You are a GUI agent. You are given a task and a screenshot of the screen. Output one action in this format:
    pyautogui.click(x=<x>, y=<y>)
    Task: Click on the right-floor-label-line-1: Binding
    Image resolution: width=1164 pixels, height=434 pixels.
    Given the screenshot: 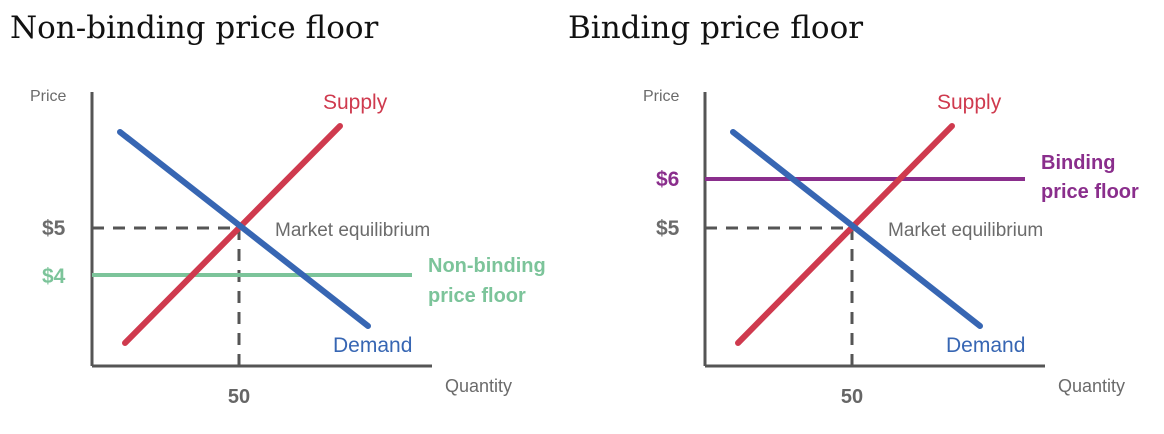 What is the action you would take?
    pyautogui.click(x=1078, y=163)
    